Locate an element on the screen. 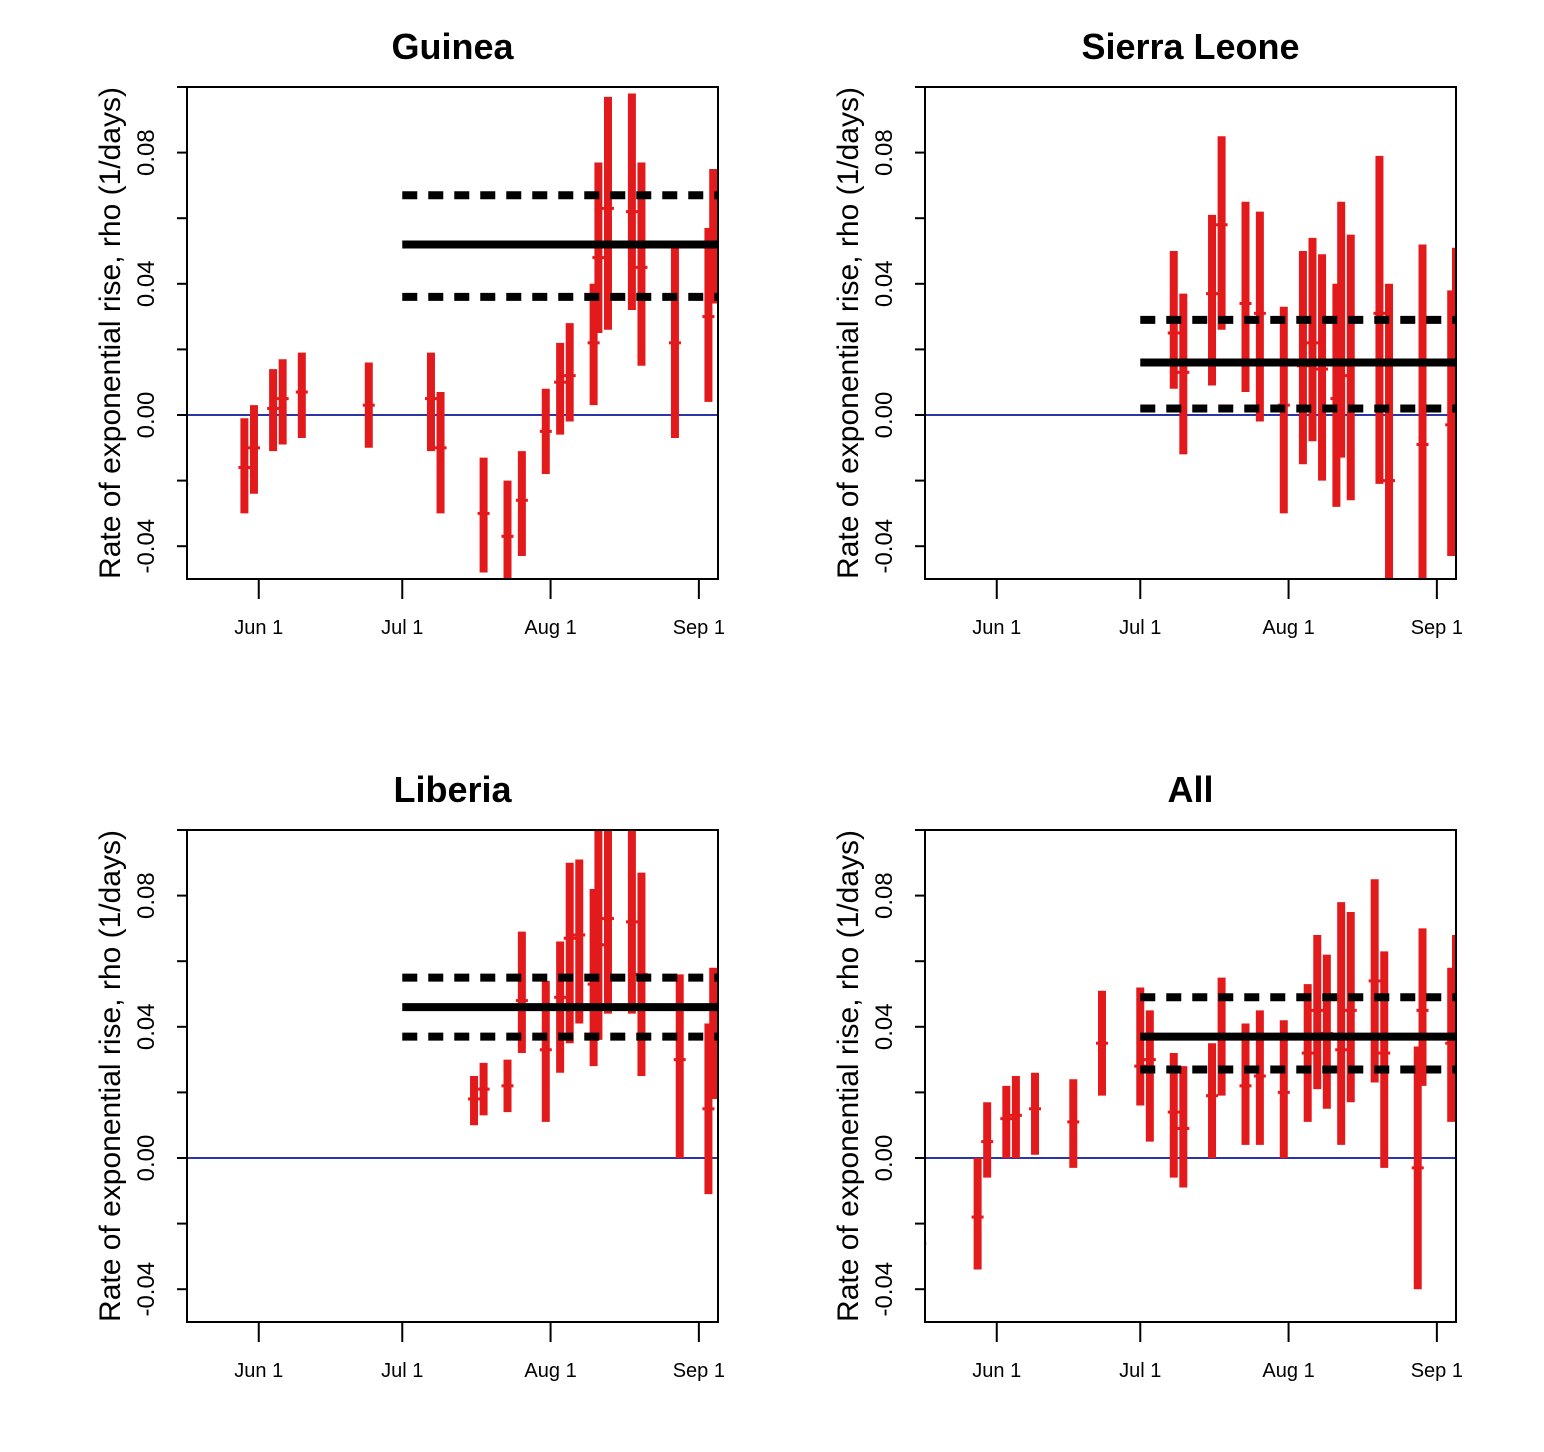  panel-title: Liberia is located at coordinates (452, 789).